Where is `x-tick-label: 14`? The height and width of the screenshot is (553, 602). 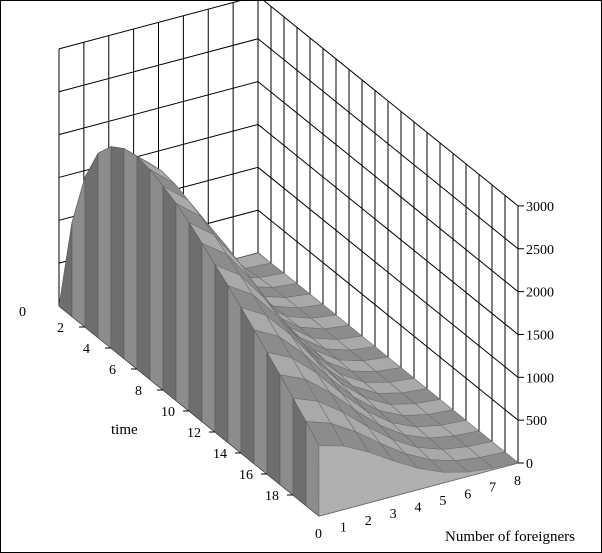 x-tick-label: 14 is located at coordinates (220, 454).